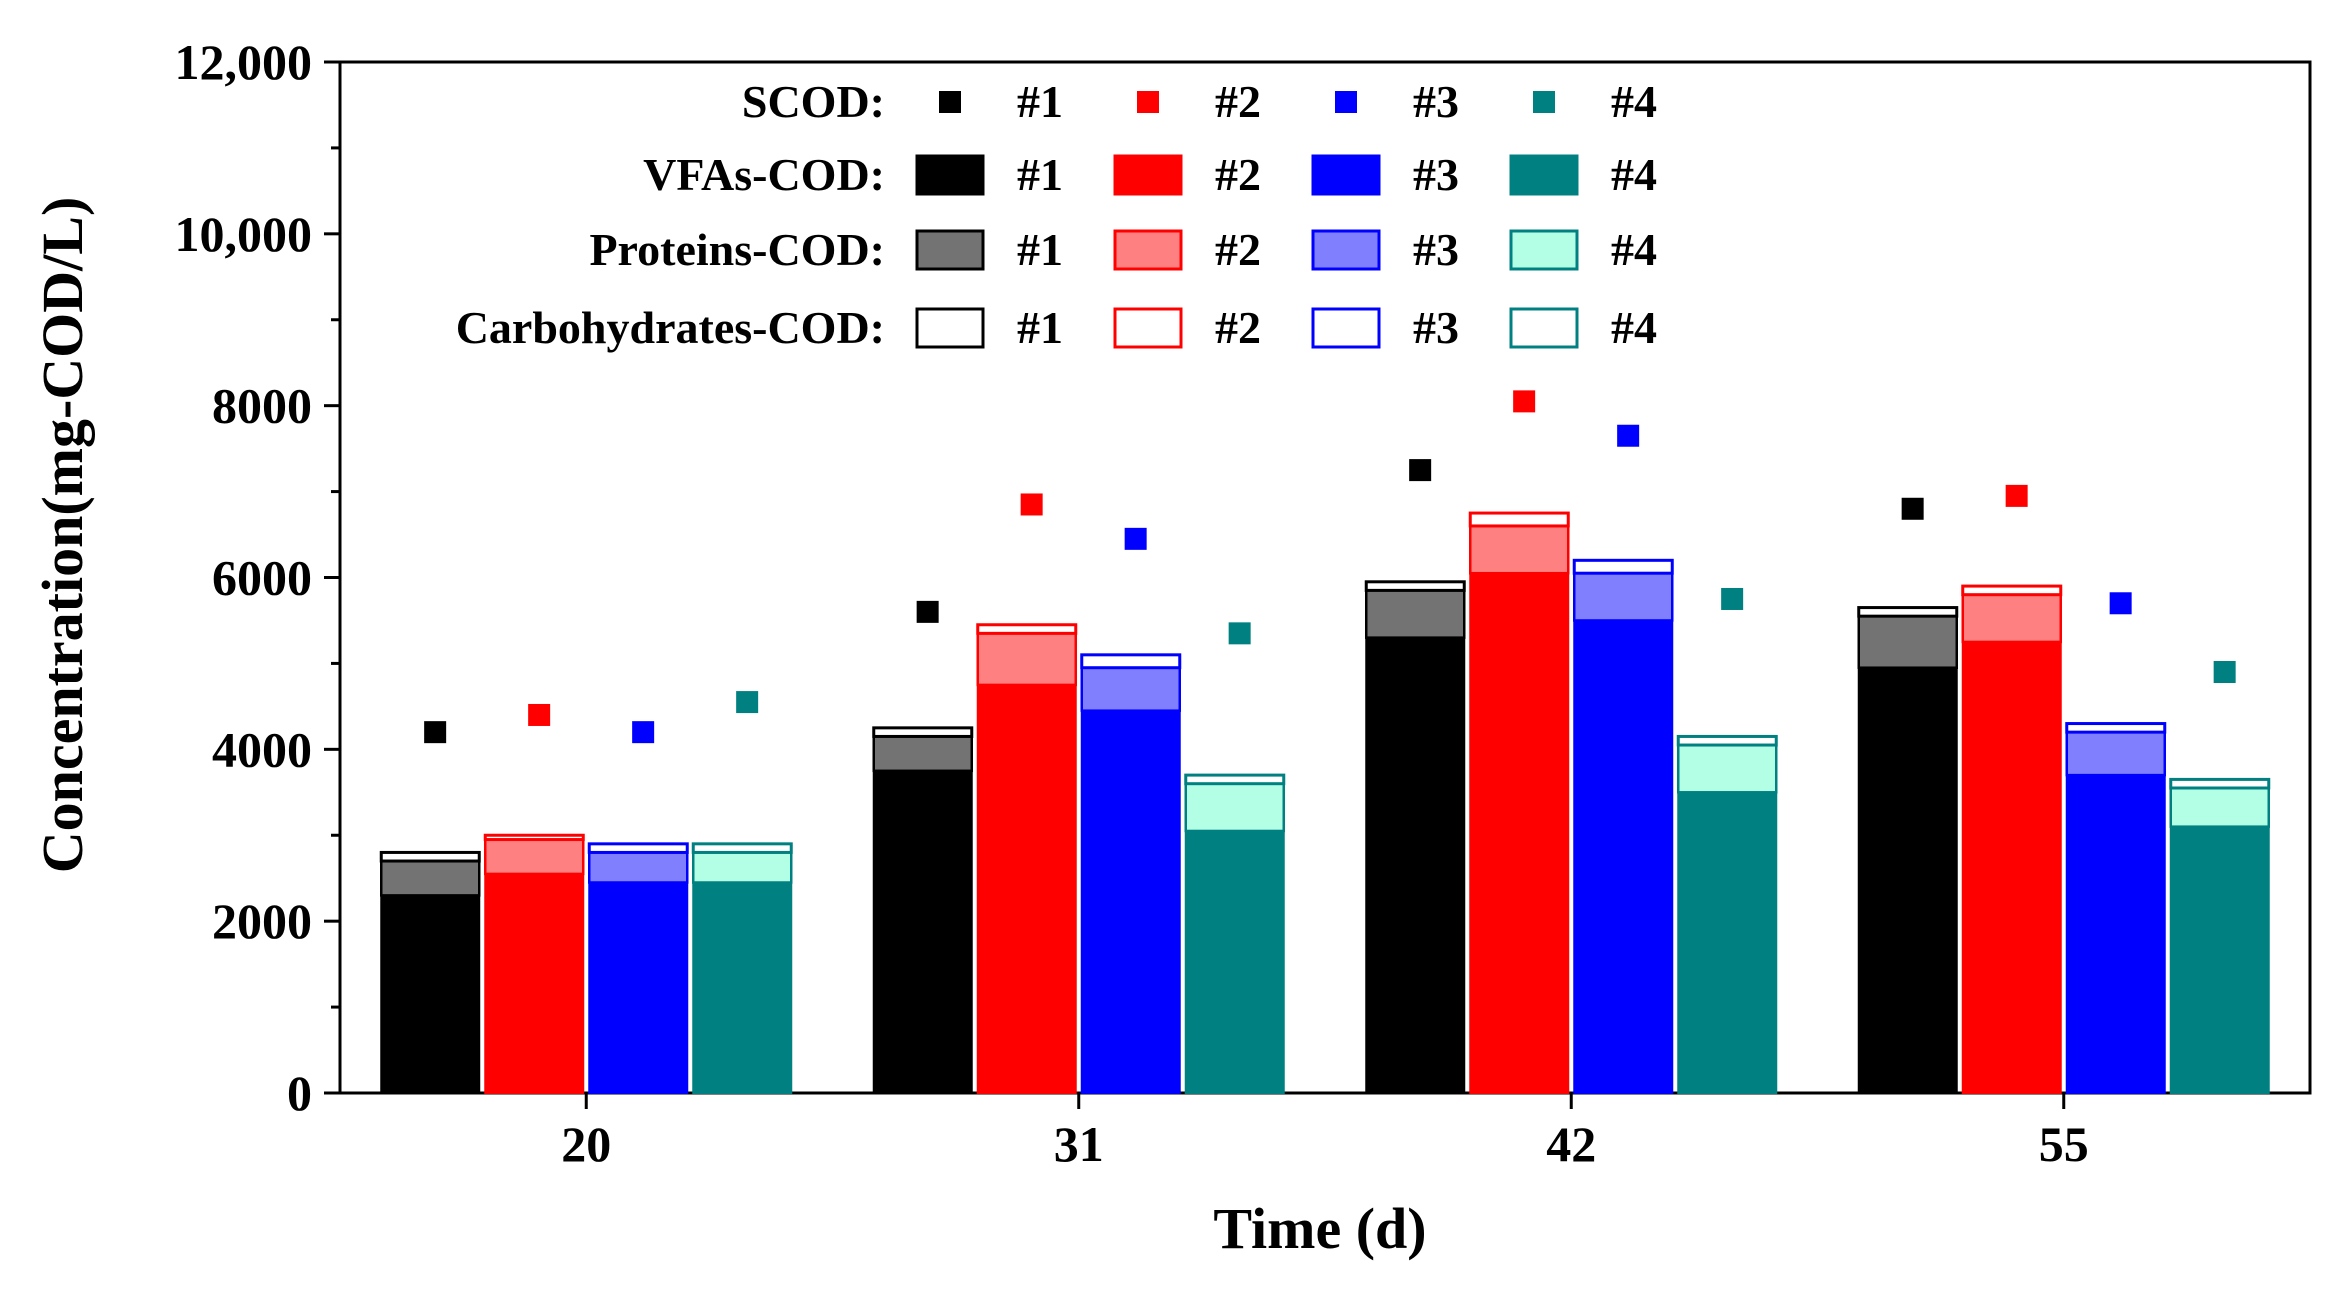  Describe the element at coordinates (2064, 1144) in the screenshot. I see `x-tick-label: 55` at that location.